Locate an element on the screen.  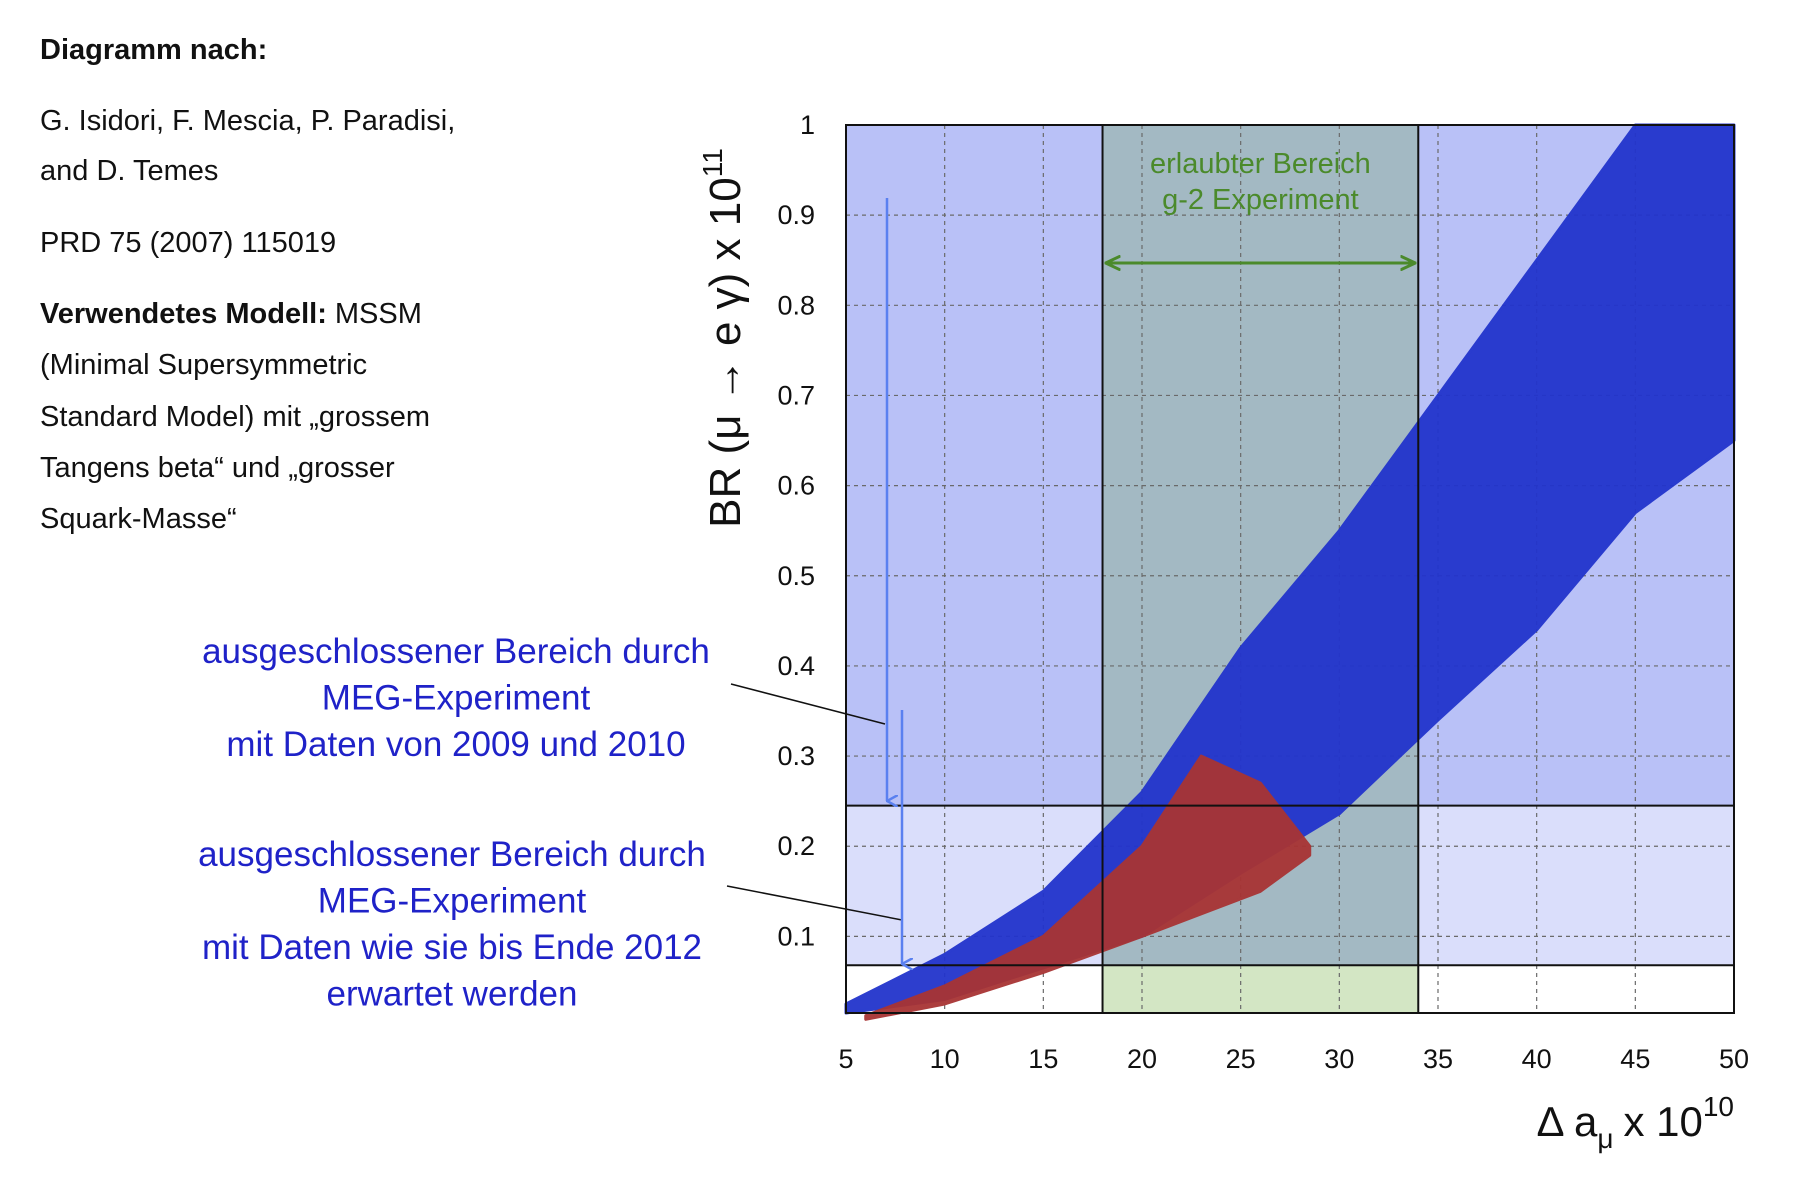
y-tick-label: 0.3 is located at coordinates (796, 756).